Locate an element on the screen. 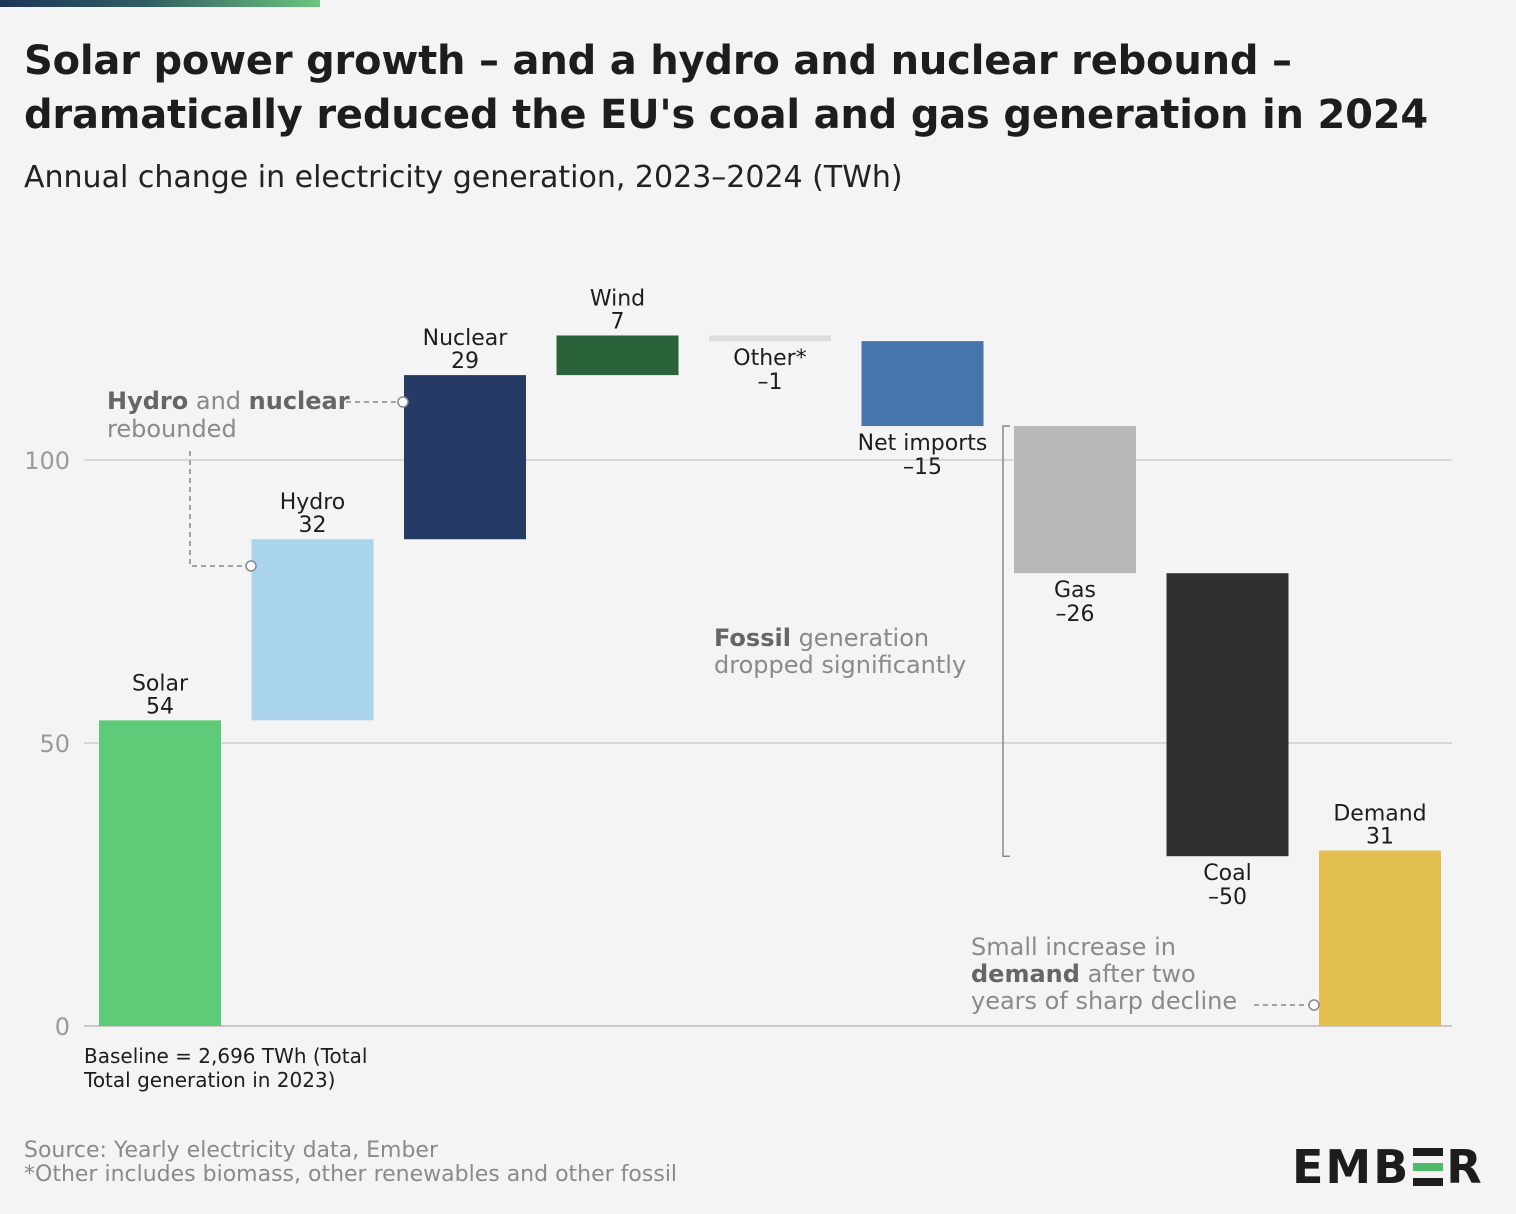  annotation-hydro-nuclear-line1-part-1: and is located at coordinates (218, 401).